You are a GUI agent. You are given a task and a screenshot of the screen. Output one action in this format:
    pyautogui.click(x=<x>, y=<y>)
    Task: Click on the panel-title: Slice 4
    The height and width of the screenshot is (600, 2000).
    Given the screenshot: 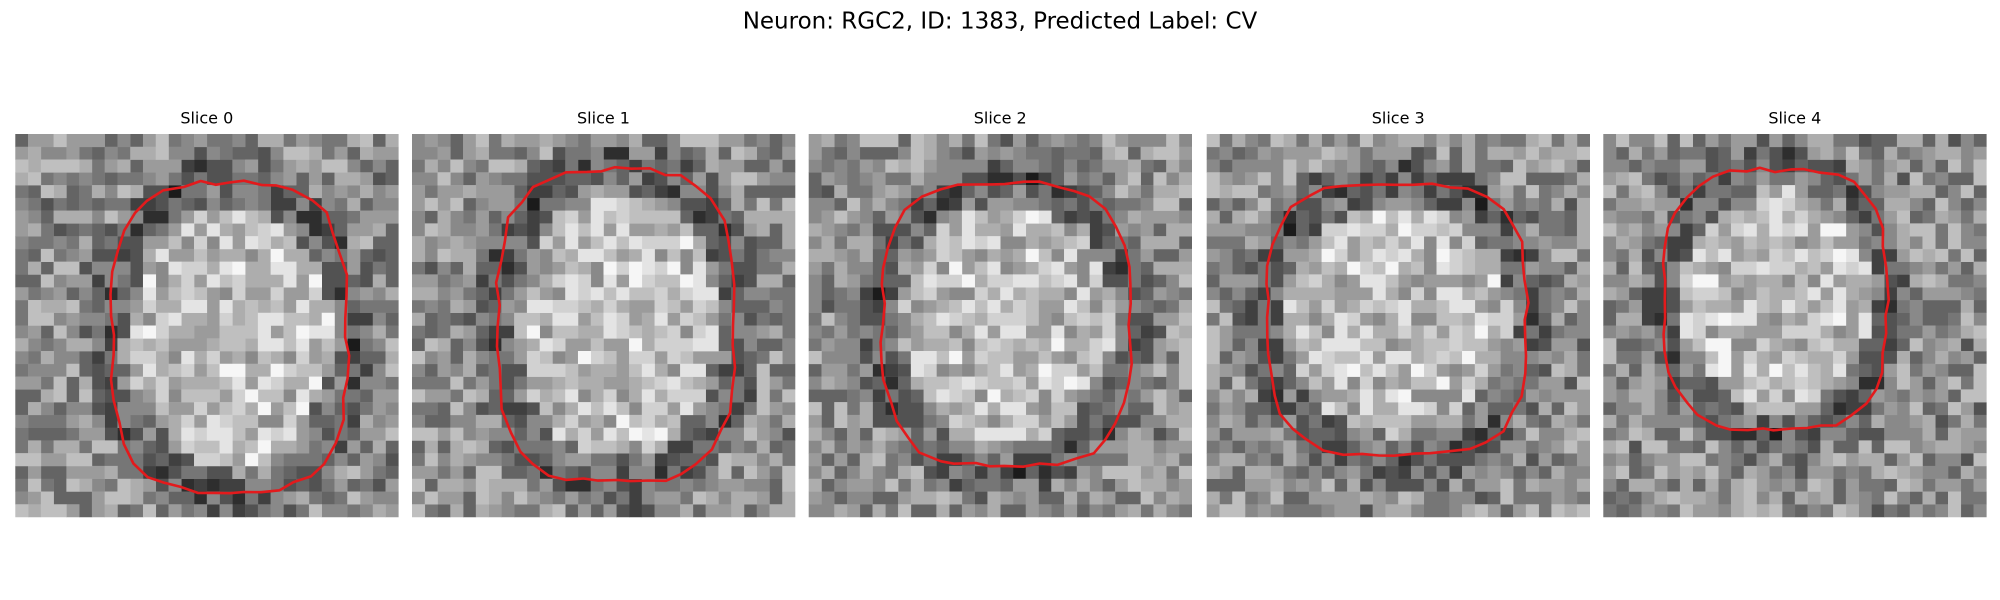 What is the action you would take?
    pyautogui.click(x=1794, y=118)
    